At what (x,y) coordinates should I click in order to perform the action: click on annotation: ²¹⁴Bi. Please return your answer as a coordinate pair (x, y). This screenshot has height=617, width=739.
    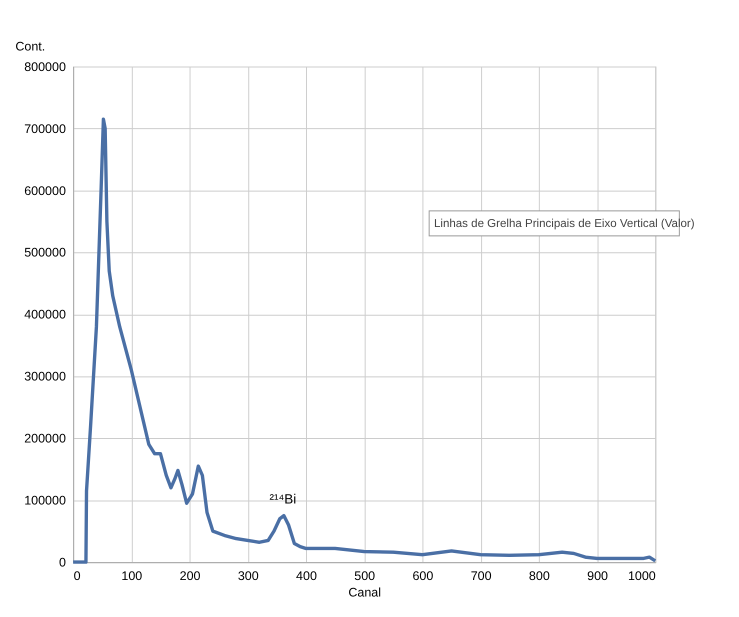
    Looking at the image, I should click on (283, 498).